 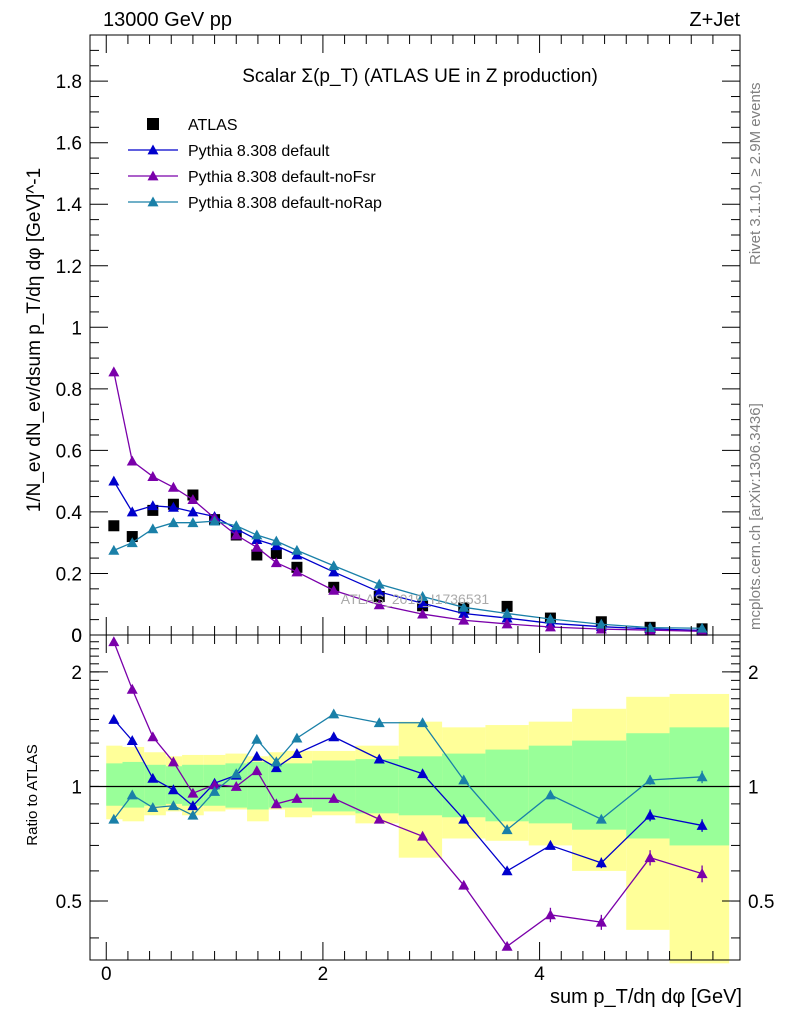 What do you see at coordinates (69, 513) in the screenshot?
I see `y-tick-label: 0.4` at bounding box center [69, 513].